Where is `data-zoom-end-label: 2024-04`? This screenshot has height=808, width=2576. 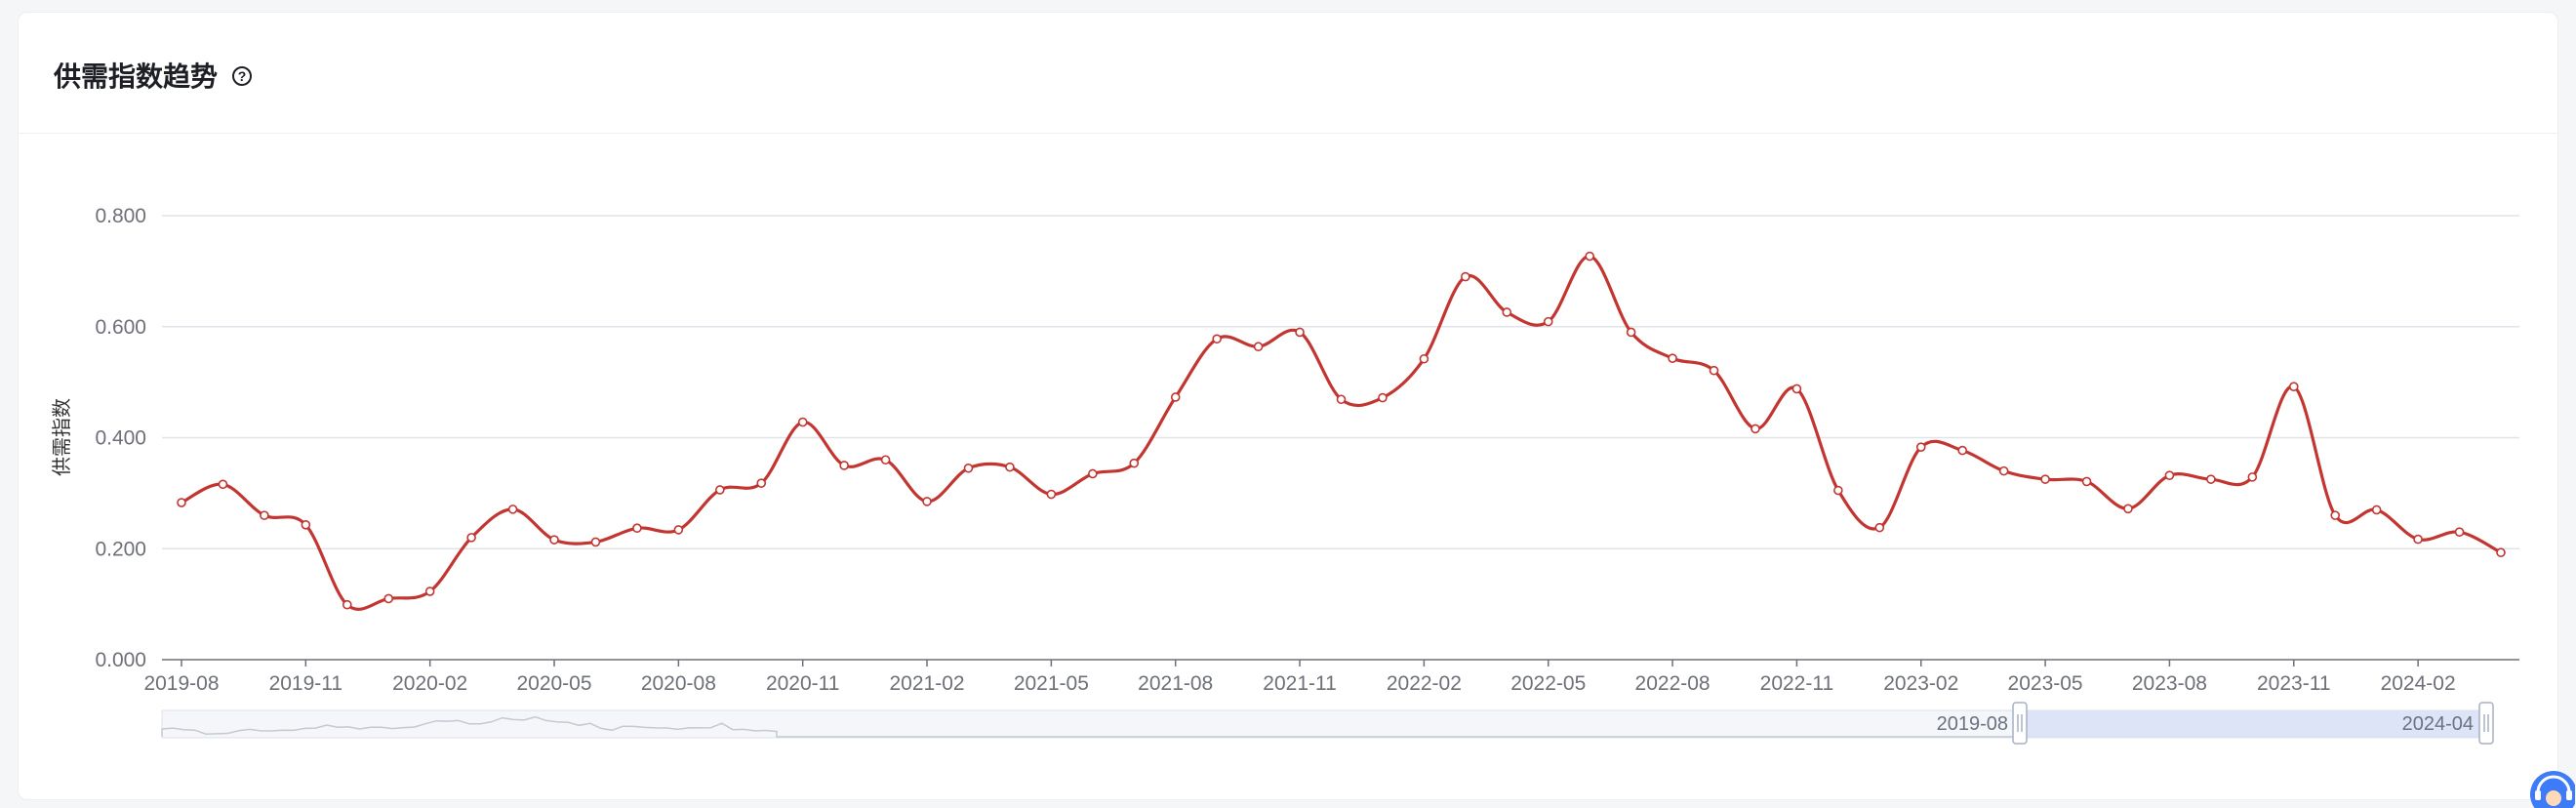 data-zoom-end-label: 2024-04 is located at coordinates (2438, 724).